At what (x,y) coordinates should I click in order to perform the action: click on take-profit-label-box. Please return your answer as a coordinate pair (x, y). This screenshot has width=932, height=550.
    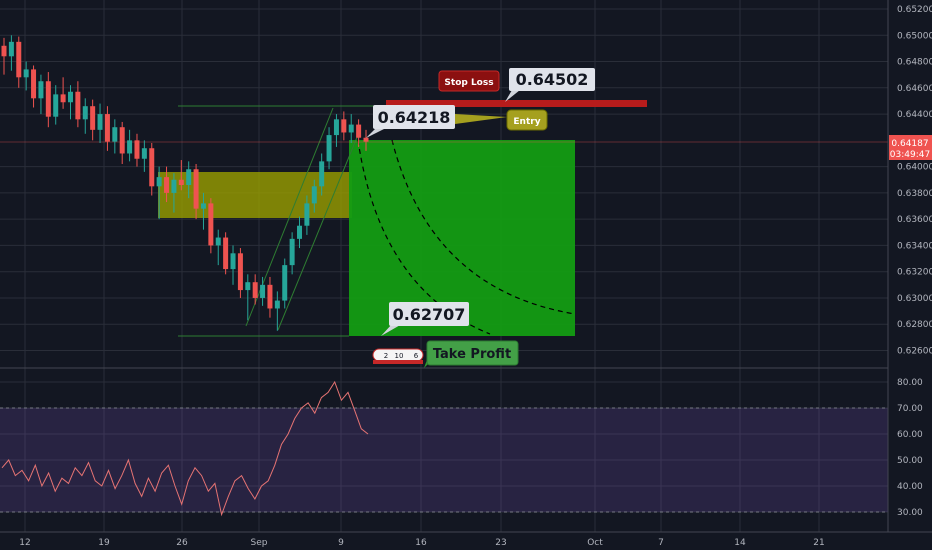
    Looking at the image, I should click on (472, 353).